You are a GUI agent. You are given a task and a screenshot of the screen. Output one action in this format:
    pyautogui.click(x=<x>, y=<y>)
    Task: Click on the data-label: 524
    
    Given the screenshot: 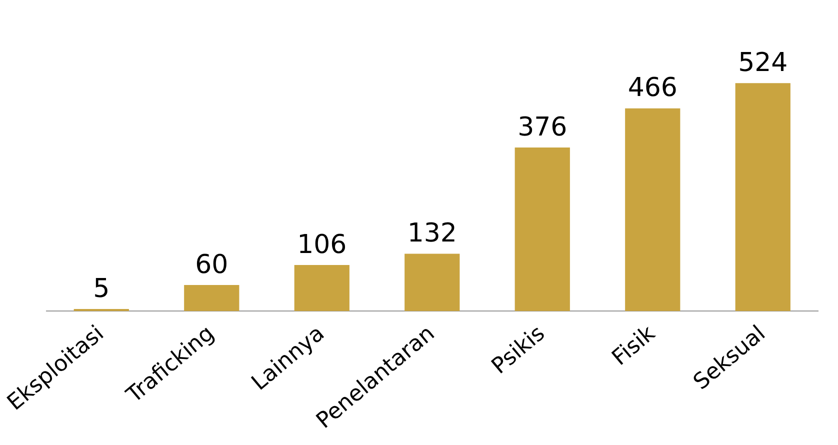 What is the action you would take?
    pyautogui.click(x=763, y=63)
    